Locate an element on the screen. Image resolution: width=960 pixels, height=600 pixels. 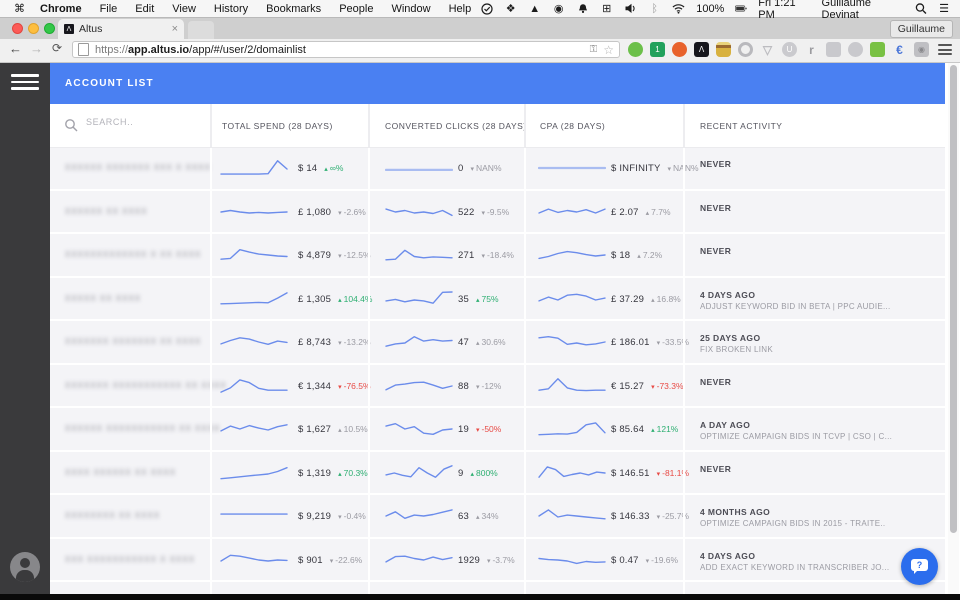
bottom-bar is located at coordinates (480, 597).